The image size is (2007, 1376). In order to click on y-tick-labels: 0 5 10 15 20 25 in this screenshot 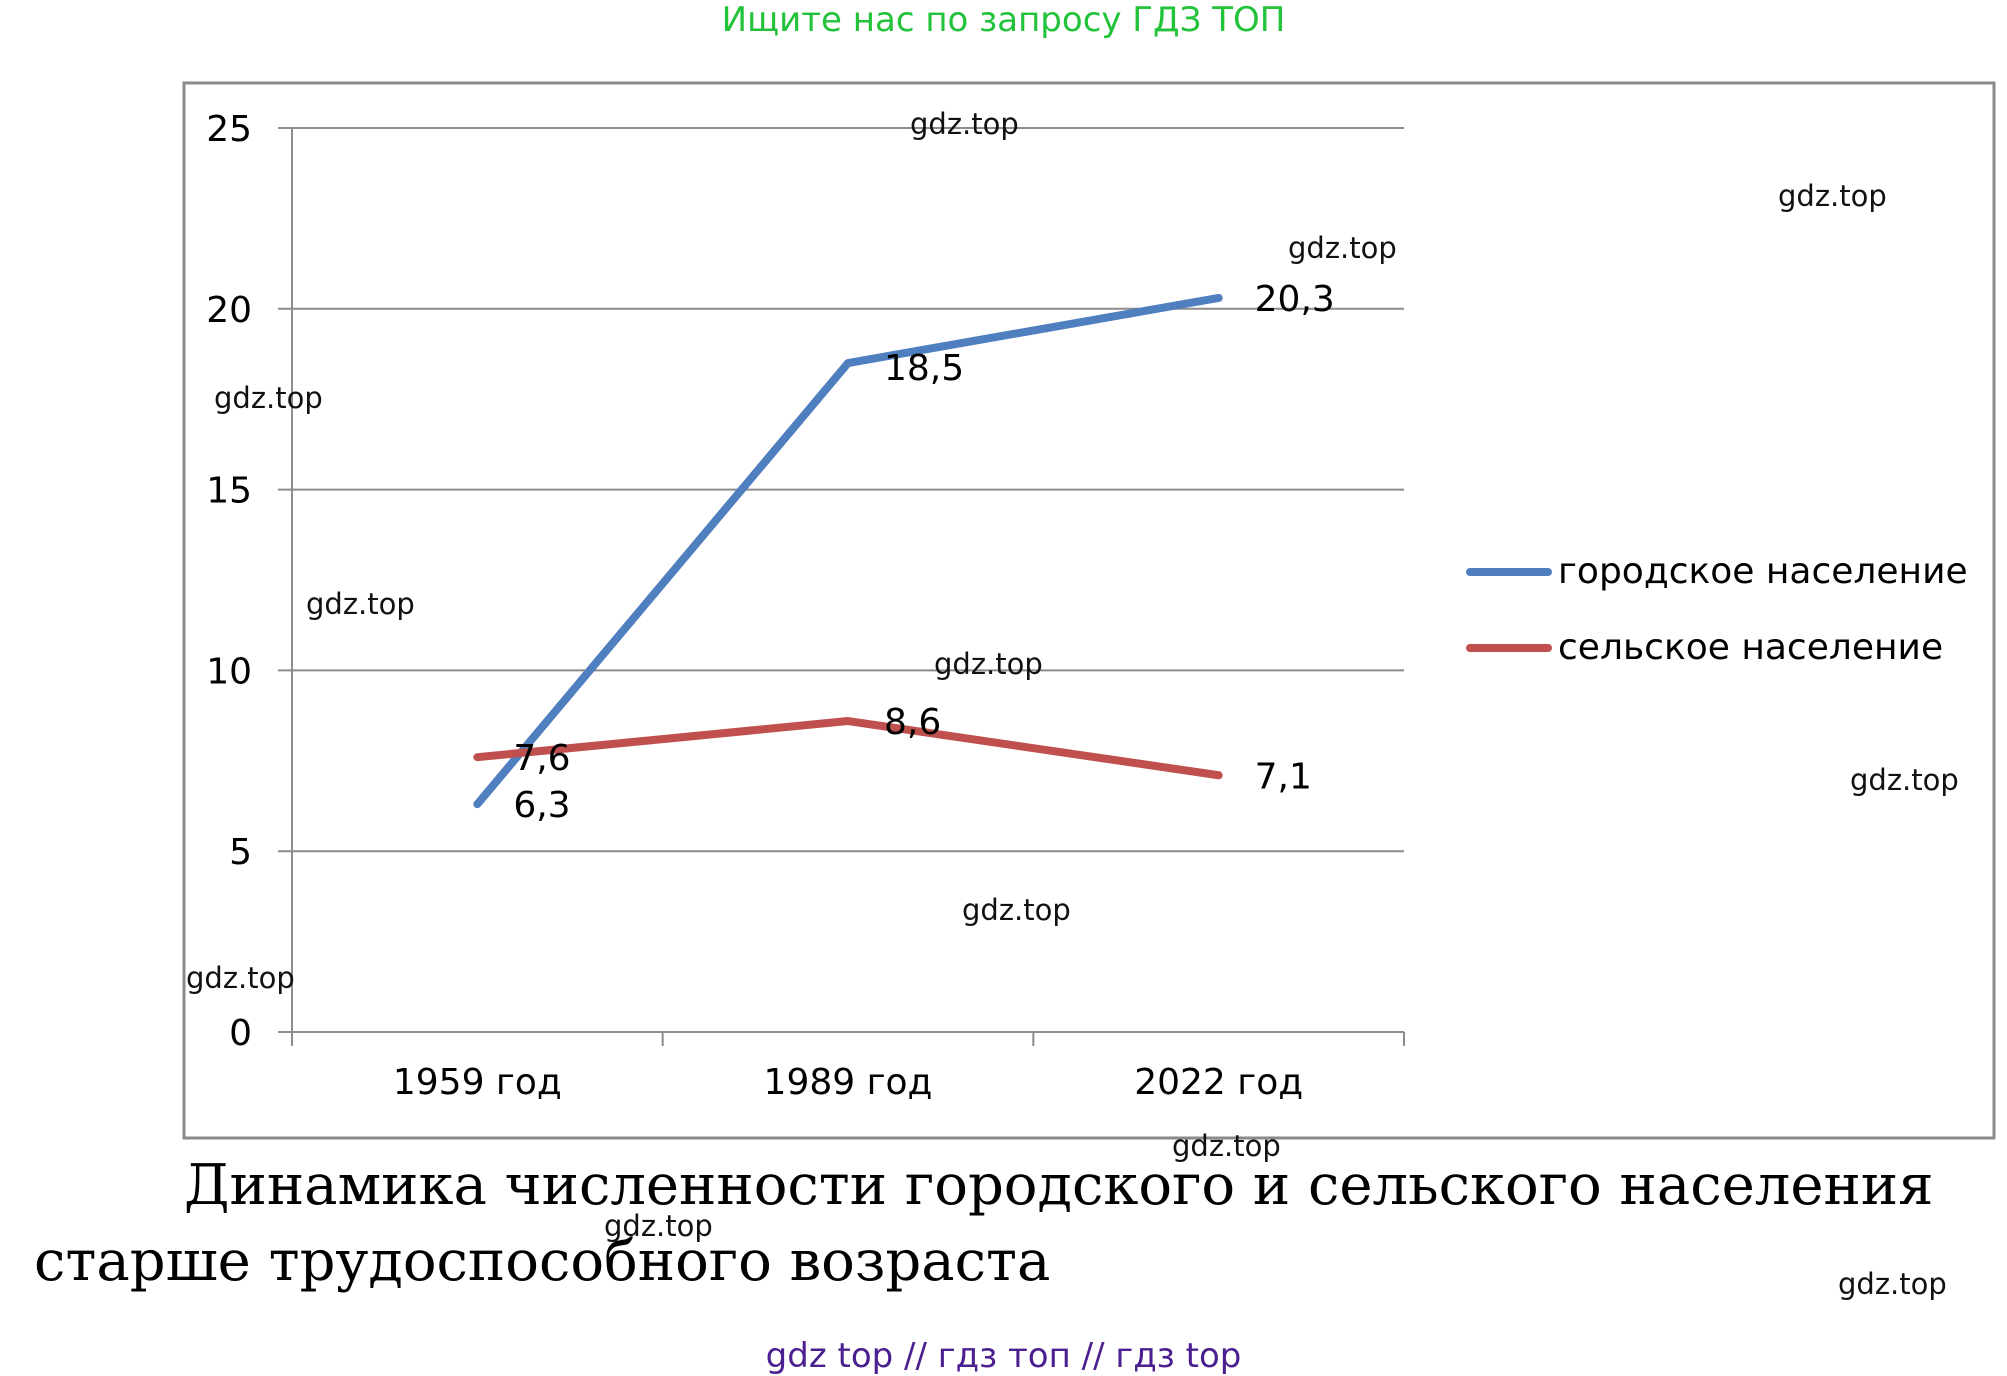, I will do `click(229, 581)`.